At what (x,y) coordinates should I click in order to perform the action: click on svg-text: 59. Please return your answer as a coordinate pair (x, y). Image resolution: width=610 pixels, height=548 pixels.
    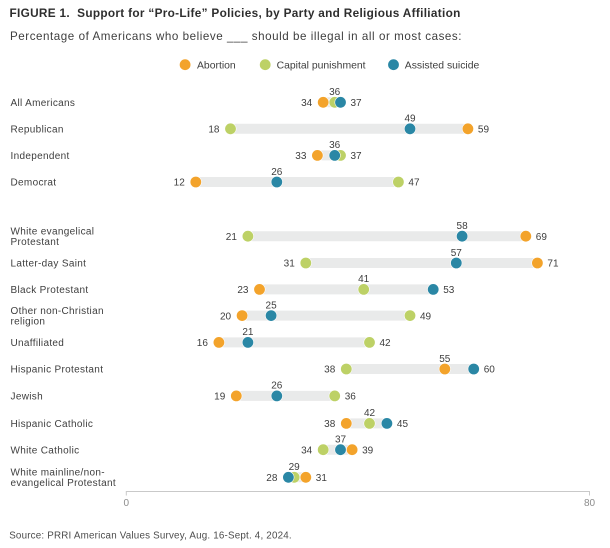
    Looking at the image, I should click on (484, 130).